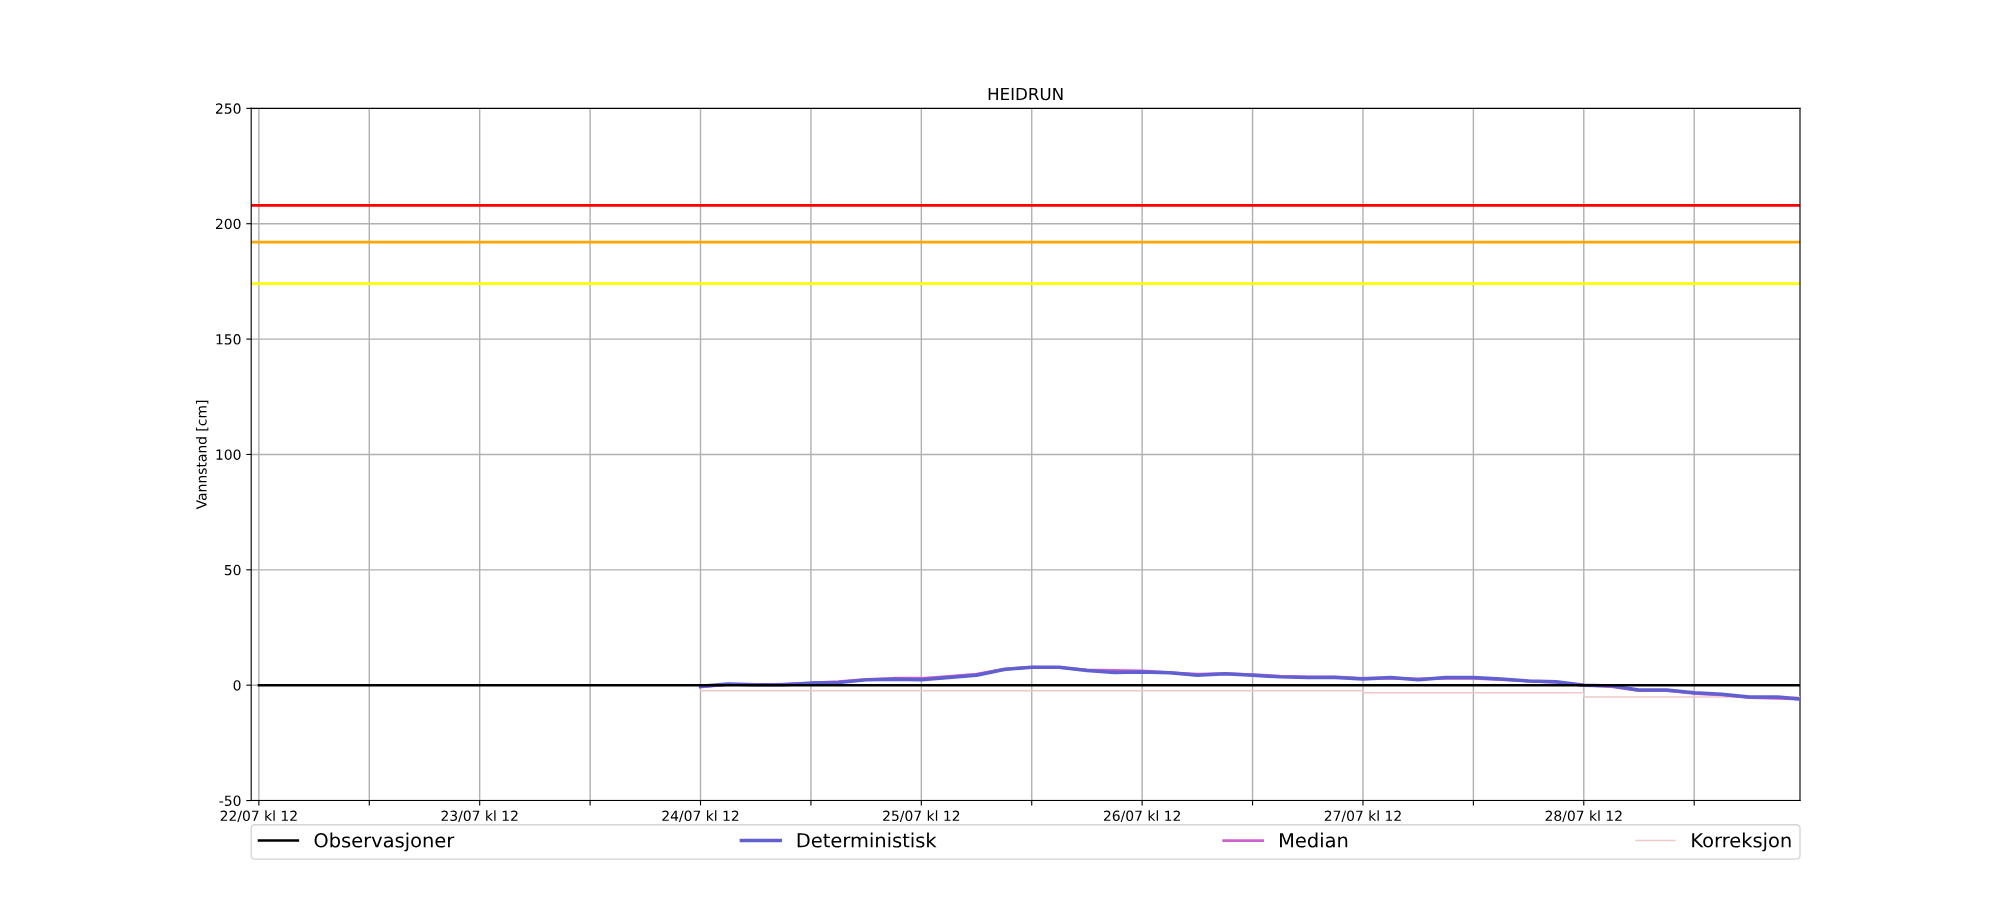 This screenshot has height=900, width=2000. Describe the element at coordinates (1314, 840) in the screenshot. I see `legend-label: Median` at that location.